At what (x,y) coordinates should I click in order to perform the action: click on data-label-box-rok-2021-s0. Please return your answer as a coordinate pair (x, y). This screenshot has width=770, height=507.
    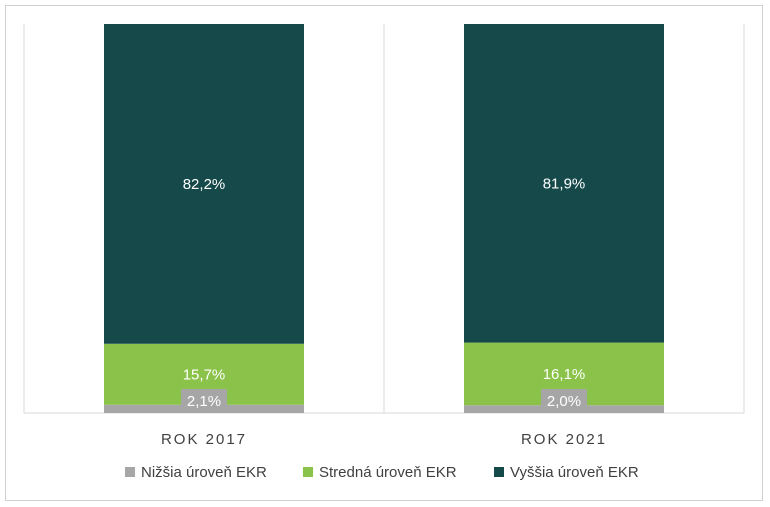
    Looking at the image, I should click on (564, 401).